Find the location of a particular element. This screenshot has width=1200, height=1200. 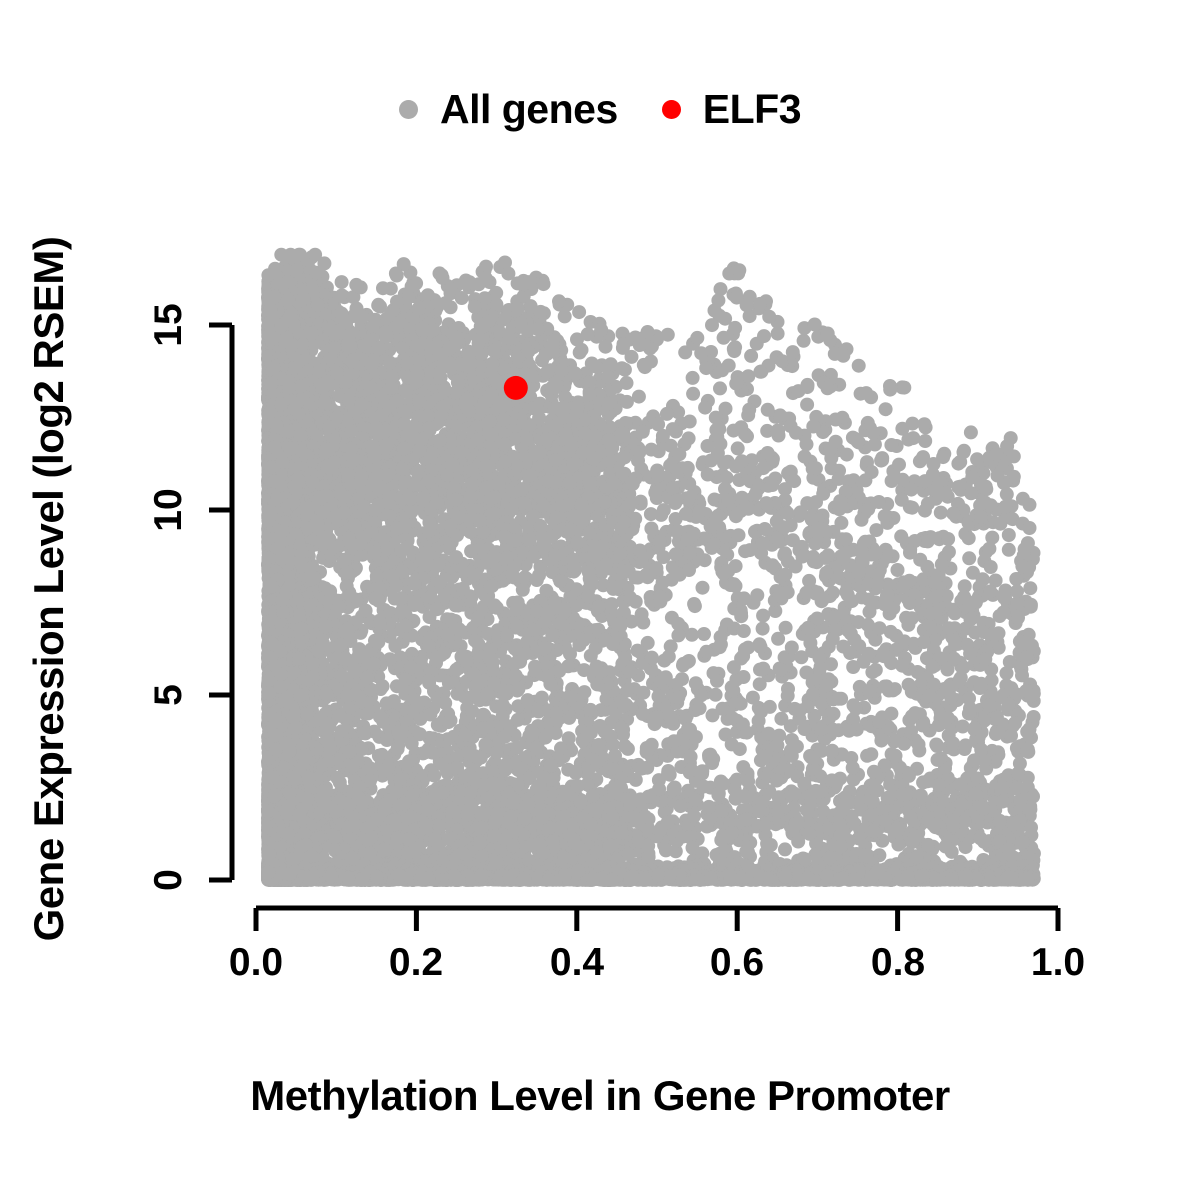

x-tick-label-3: 0.6 is located at coordinates (737, 962).